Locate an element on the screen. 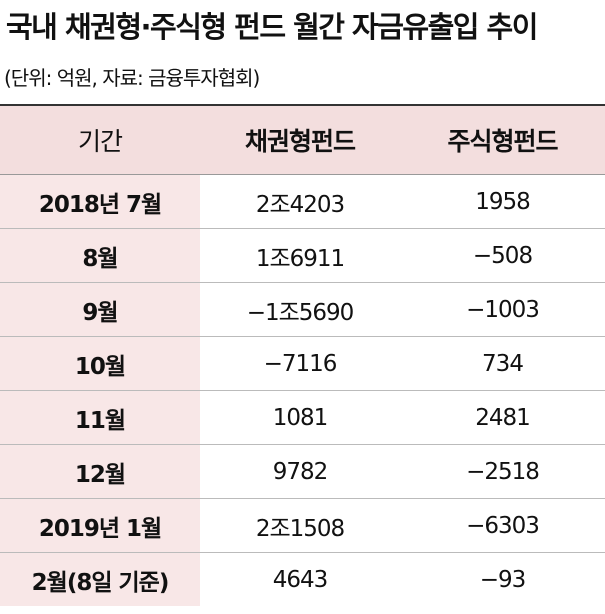 The height and width of the screenshot is (614, 605). value-cell: 2조4203 is located at coordinates (300, 201).